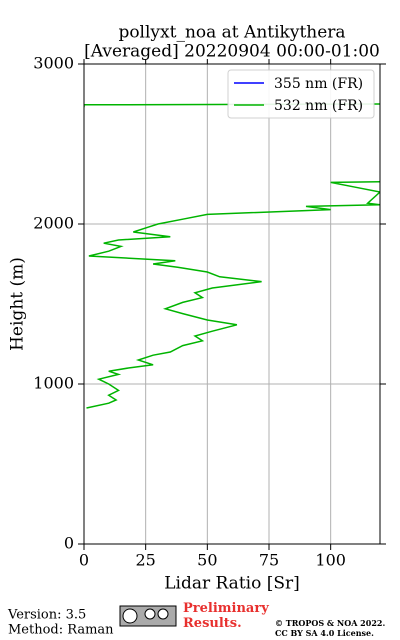  What do you see at coordinates (150, 614) in the screenshot?
I see `by-icon` at bounding box center [150, 614].